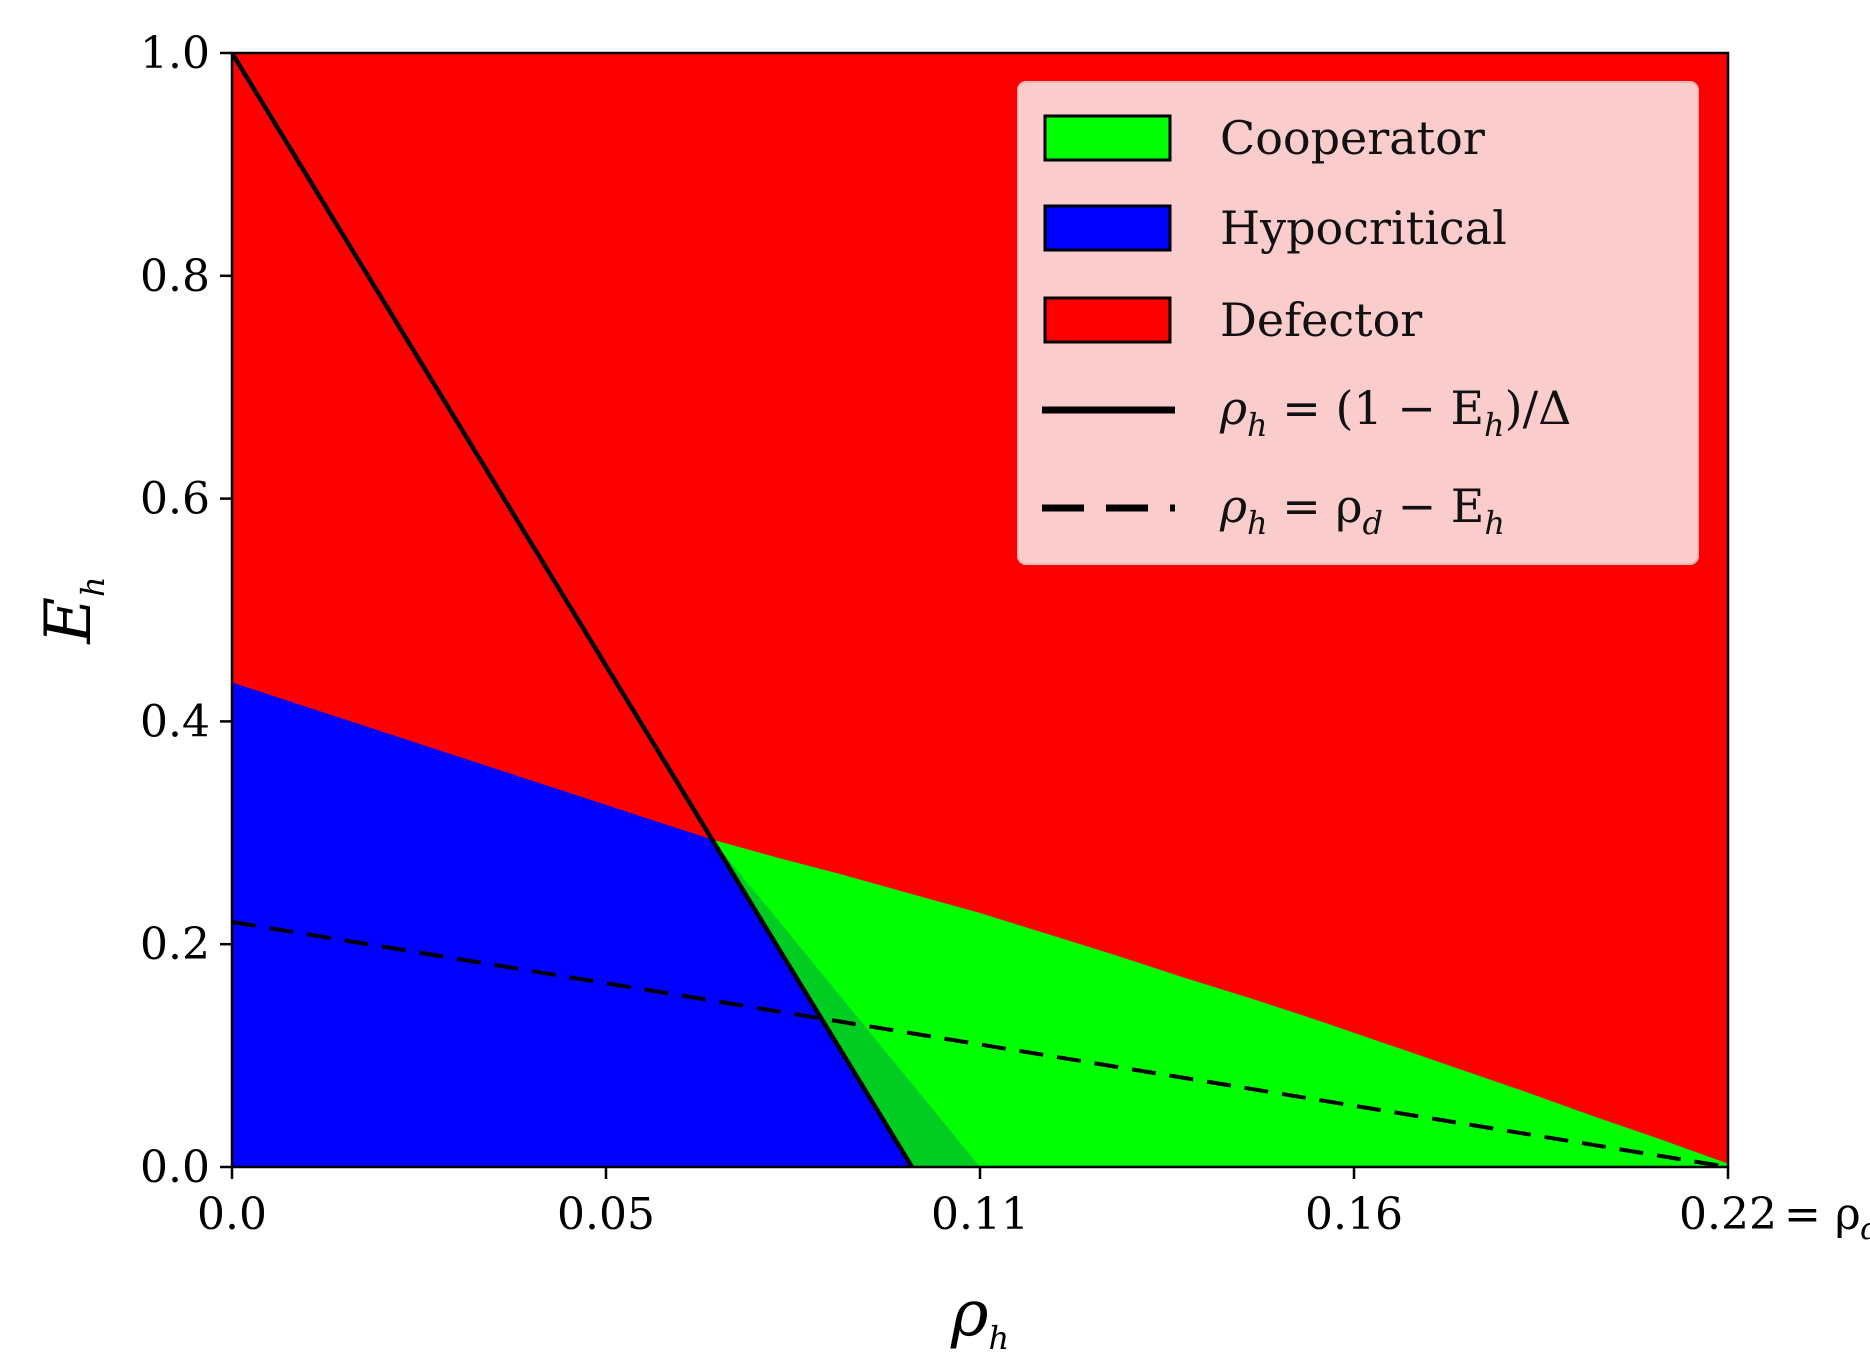 Image resolution: width=1870 pixels, height=1371 pixels. I want to click on x-tick-suffix: = ρd, so click(1827, 1218).